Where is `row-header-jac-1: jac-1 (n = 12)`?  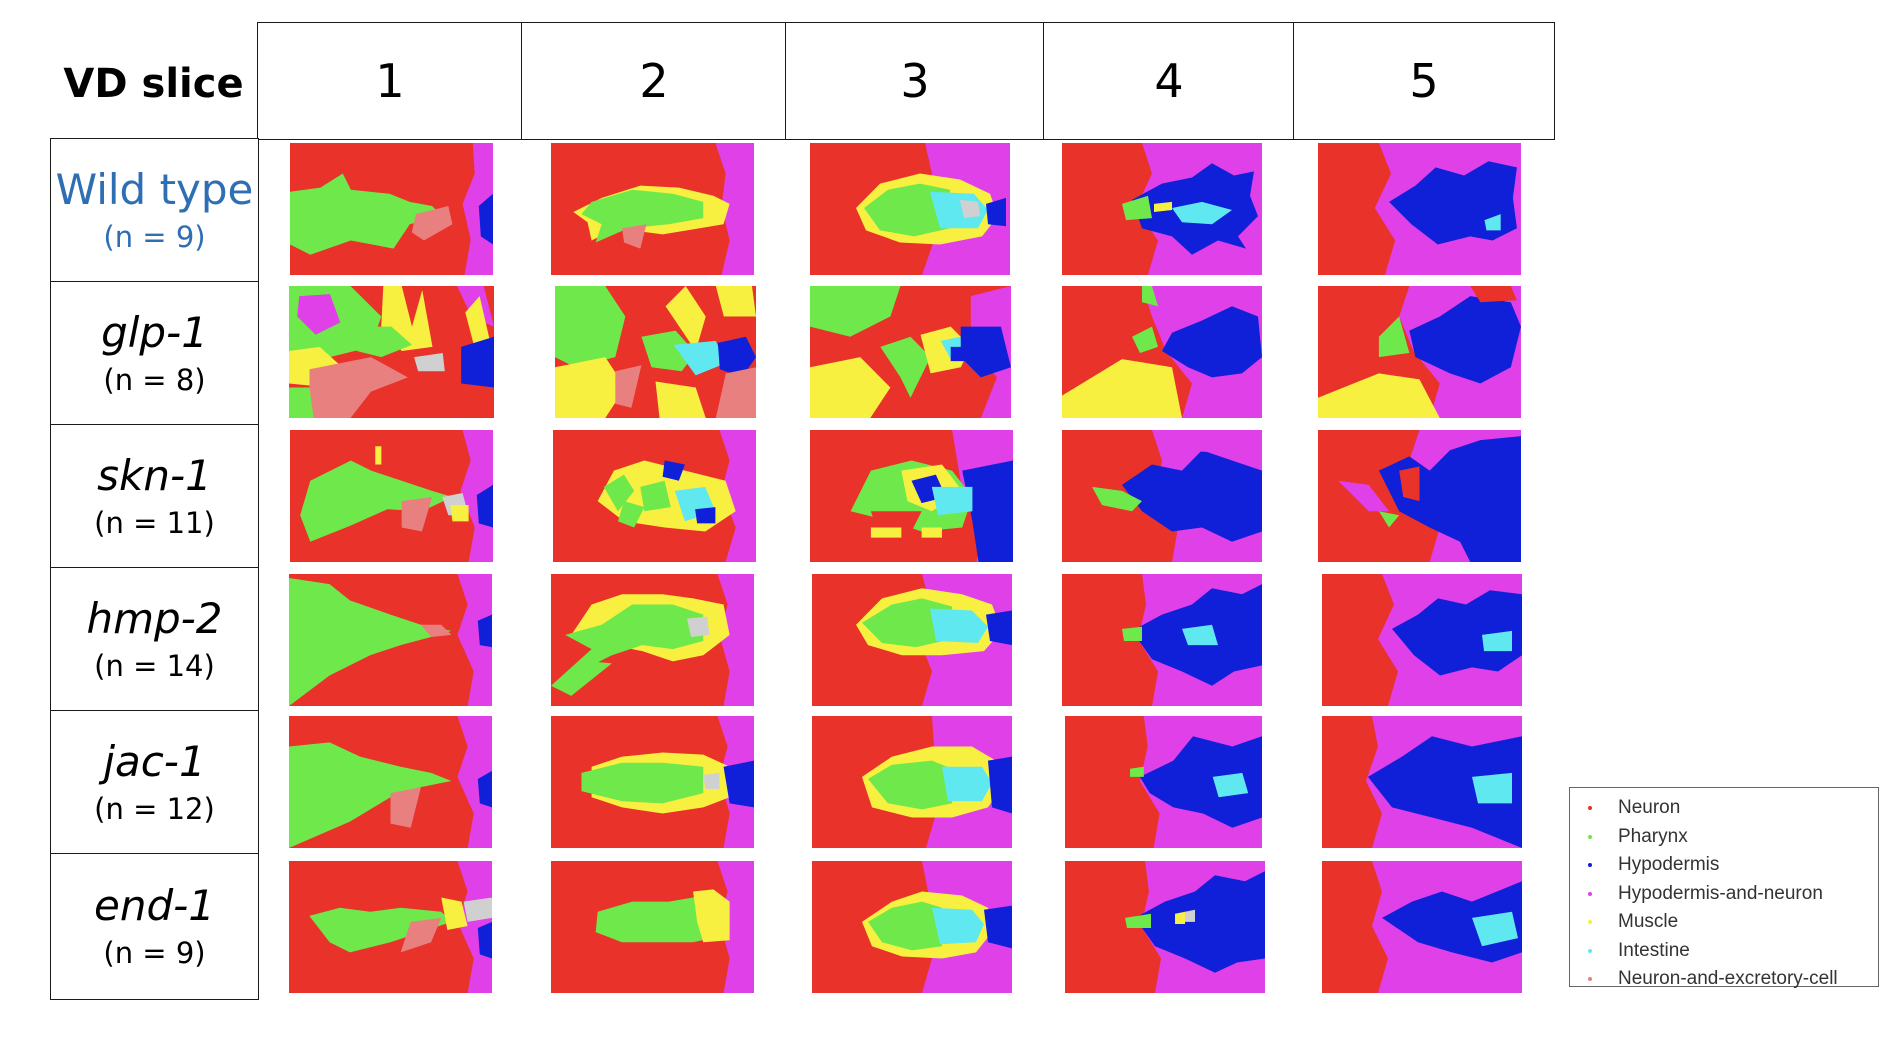 row-header-jac-1: jac-1 (n = 12) is located at coordinates (154, 782).